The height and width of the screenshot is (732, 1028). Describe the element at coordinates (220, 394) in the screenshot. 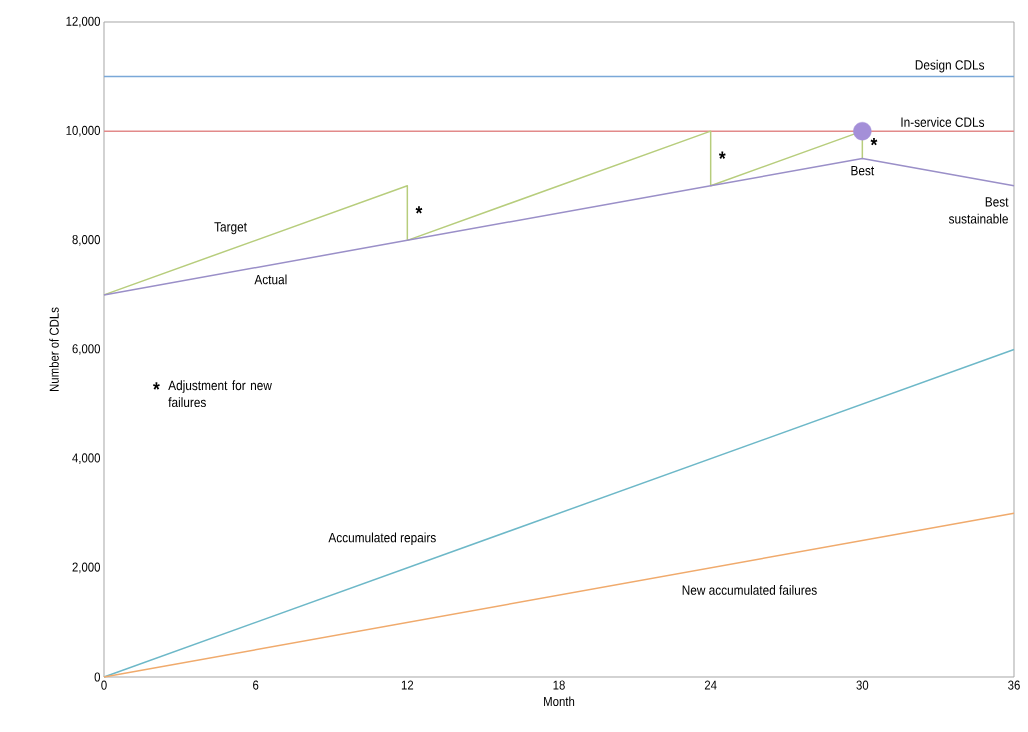

I see `annotation: Adjustment for new failures` at that location.